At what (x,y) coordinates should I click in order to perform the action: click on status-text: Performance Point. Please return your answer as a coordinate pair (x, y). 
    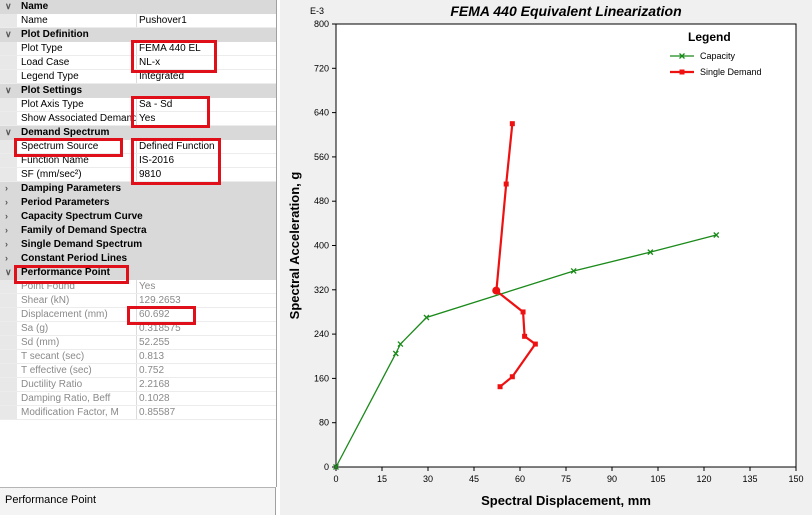
    Looking at the image, I should click on (51, 500).